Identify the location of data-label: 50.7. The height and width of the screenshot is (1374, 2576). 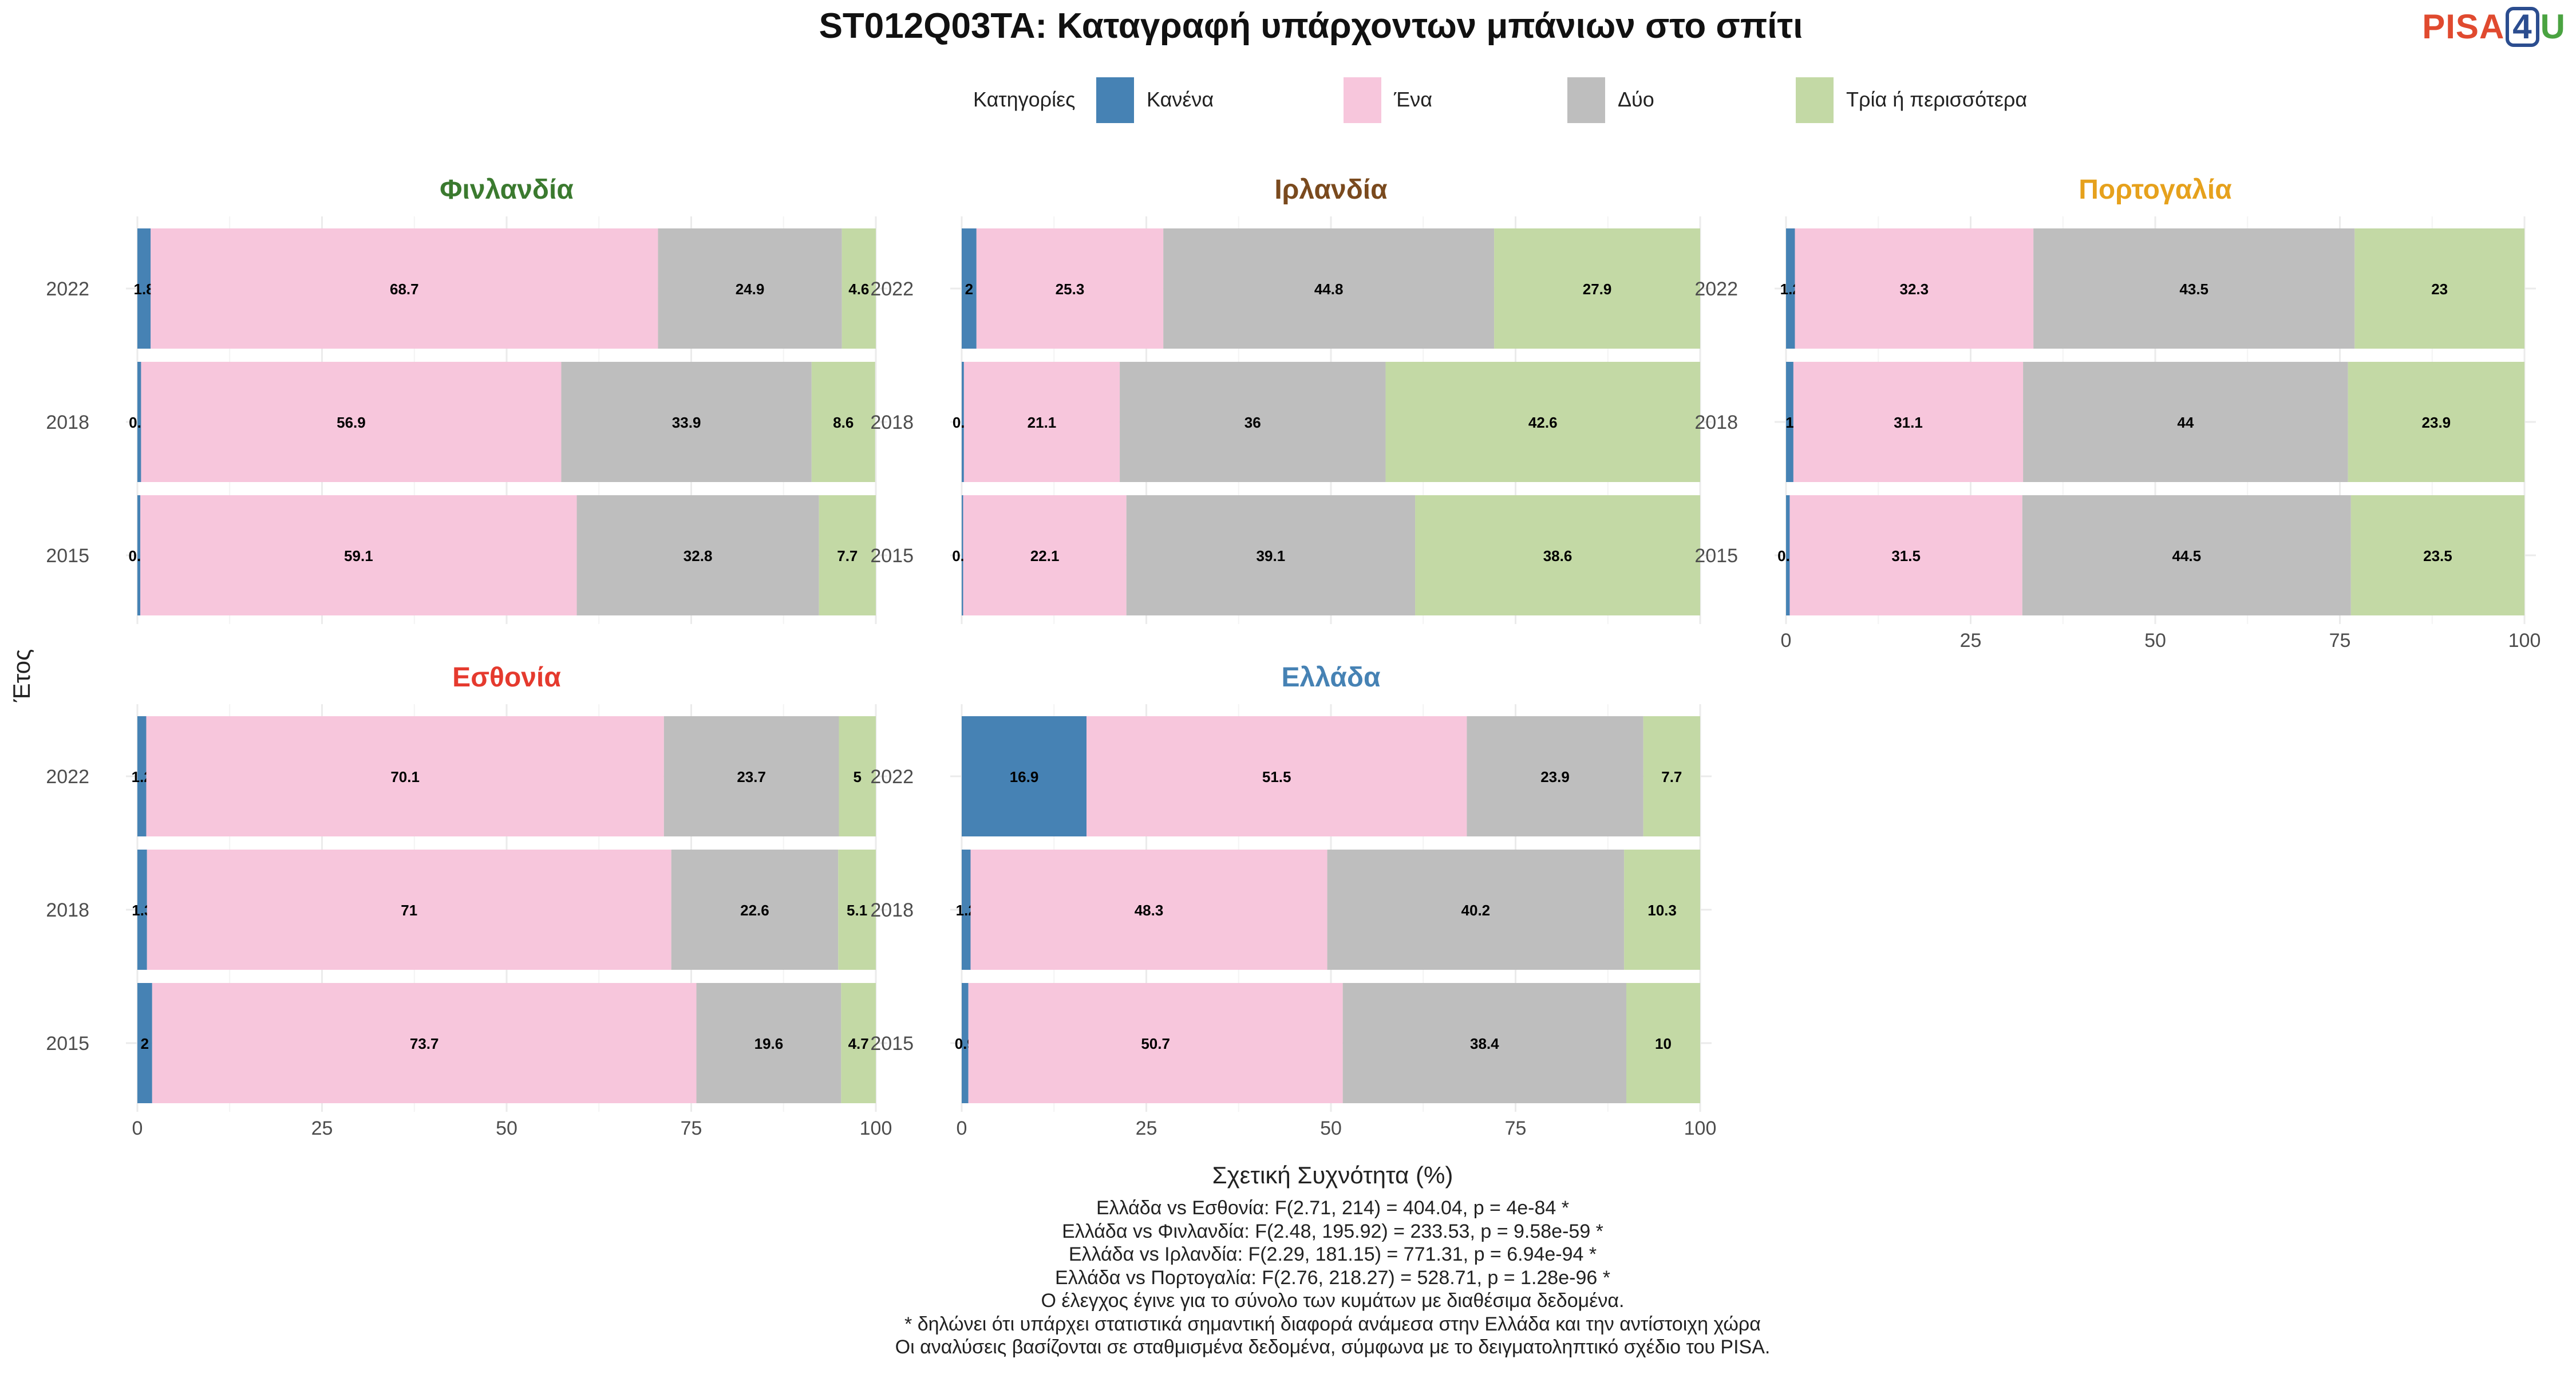
(1155, 1043).